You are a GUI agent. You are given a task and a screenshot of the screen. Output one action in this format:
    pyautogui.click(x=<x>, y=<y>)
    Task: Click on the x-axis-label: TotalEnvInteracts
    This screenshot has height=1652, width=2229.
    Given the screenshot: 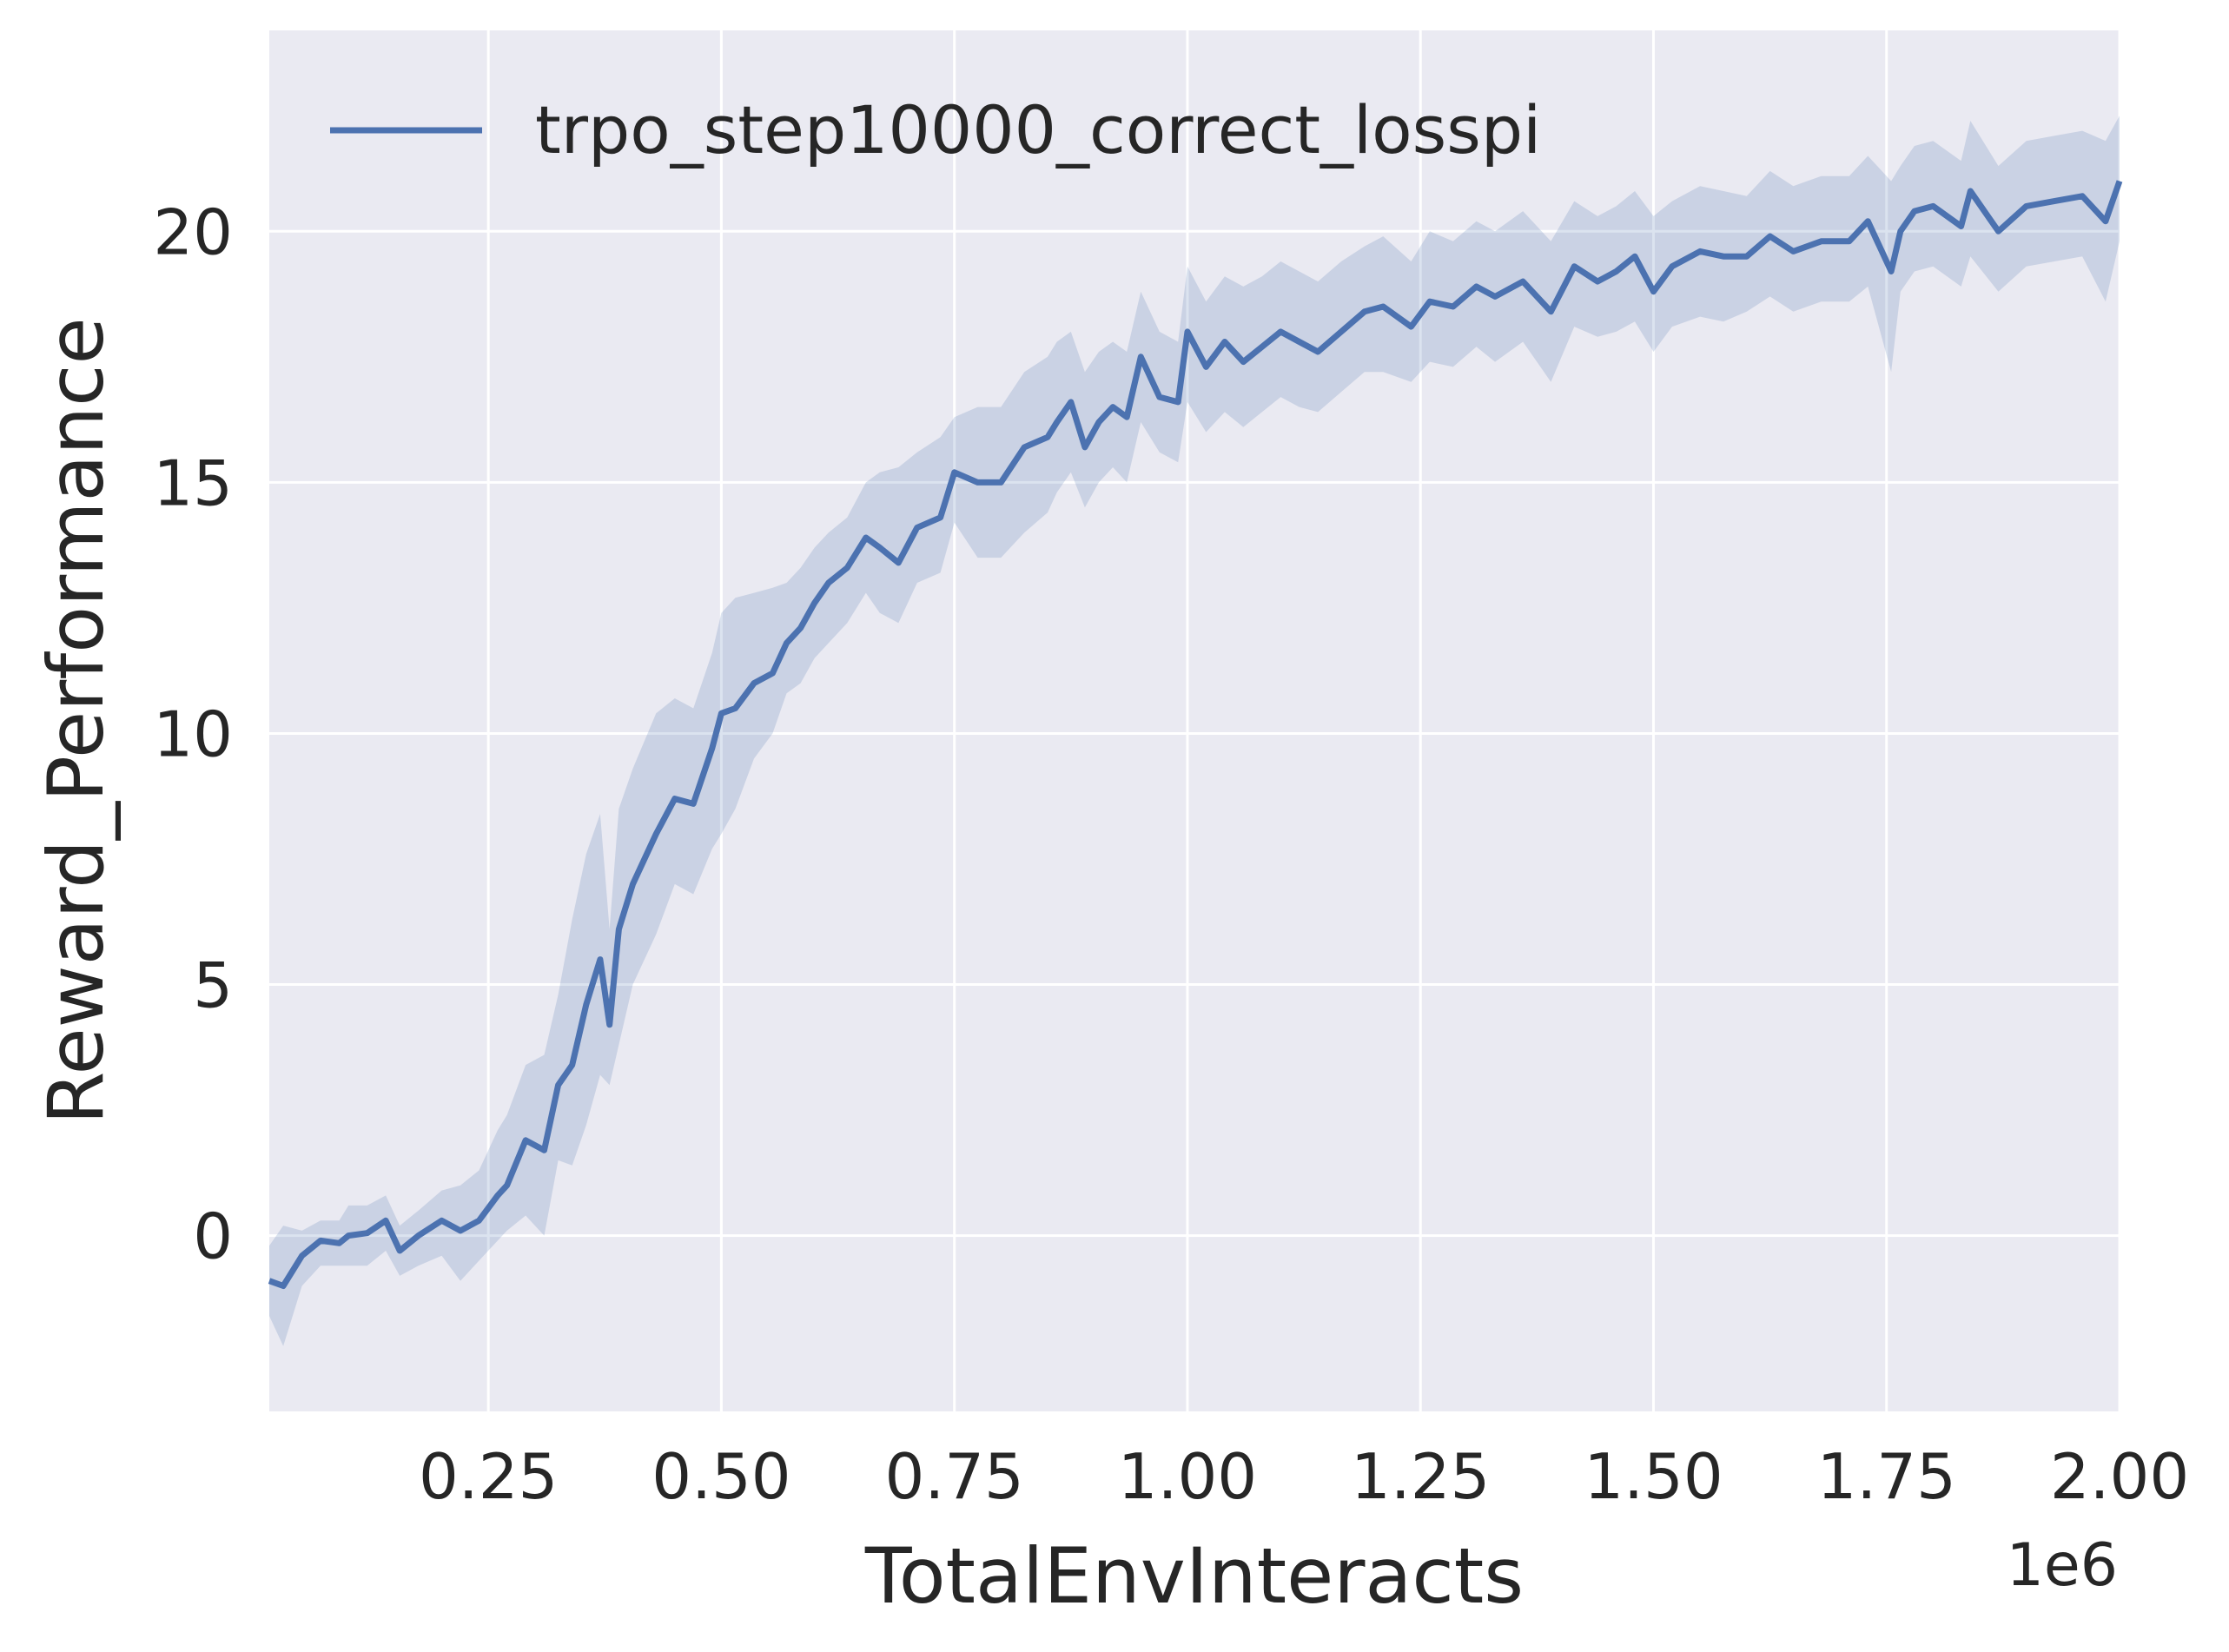 What is the action you would take?
    pyautogui.click(x=1194, y=1576)
    